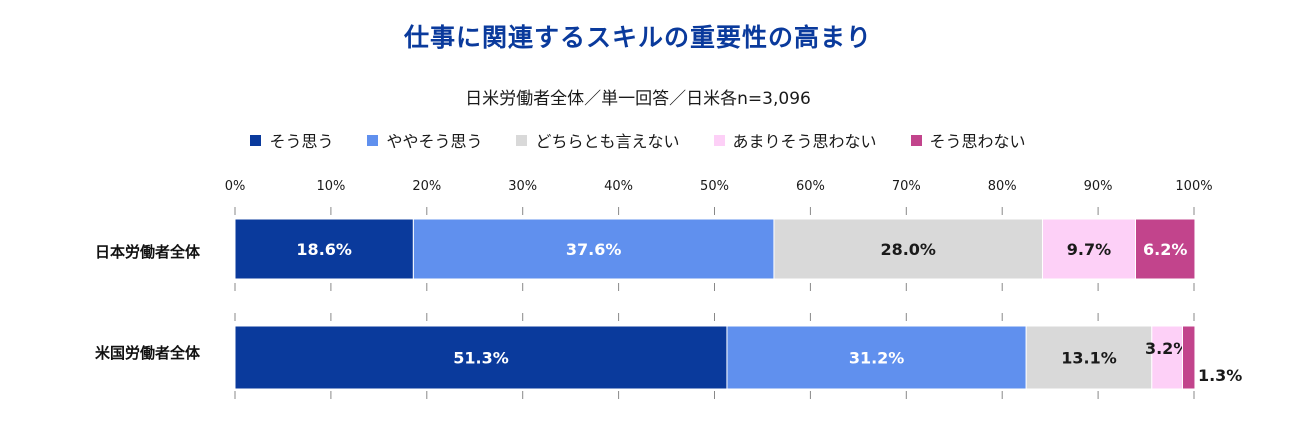 The image size is (1310, 427). What do you see at coordinates (607, 141) in the screenshot?
I see `legend-label: どちらとも言えない` at bounding box center [607, 141].